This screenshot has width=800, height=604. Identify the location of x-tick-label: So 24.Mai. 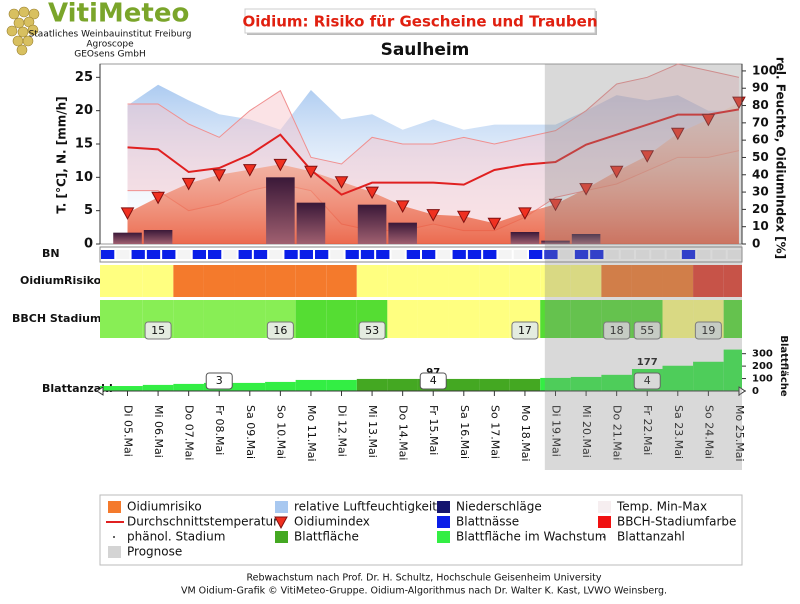
(708, 432).